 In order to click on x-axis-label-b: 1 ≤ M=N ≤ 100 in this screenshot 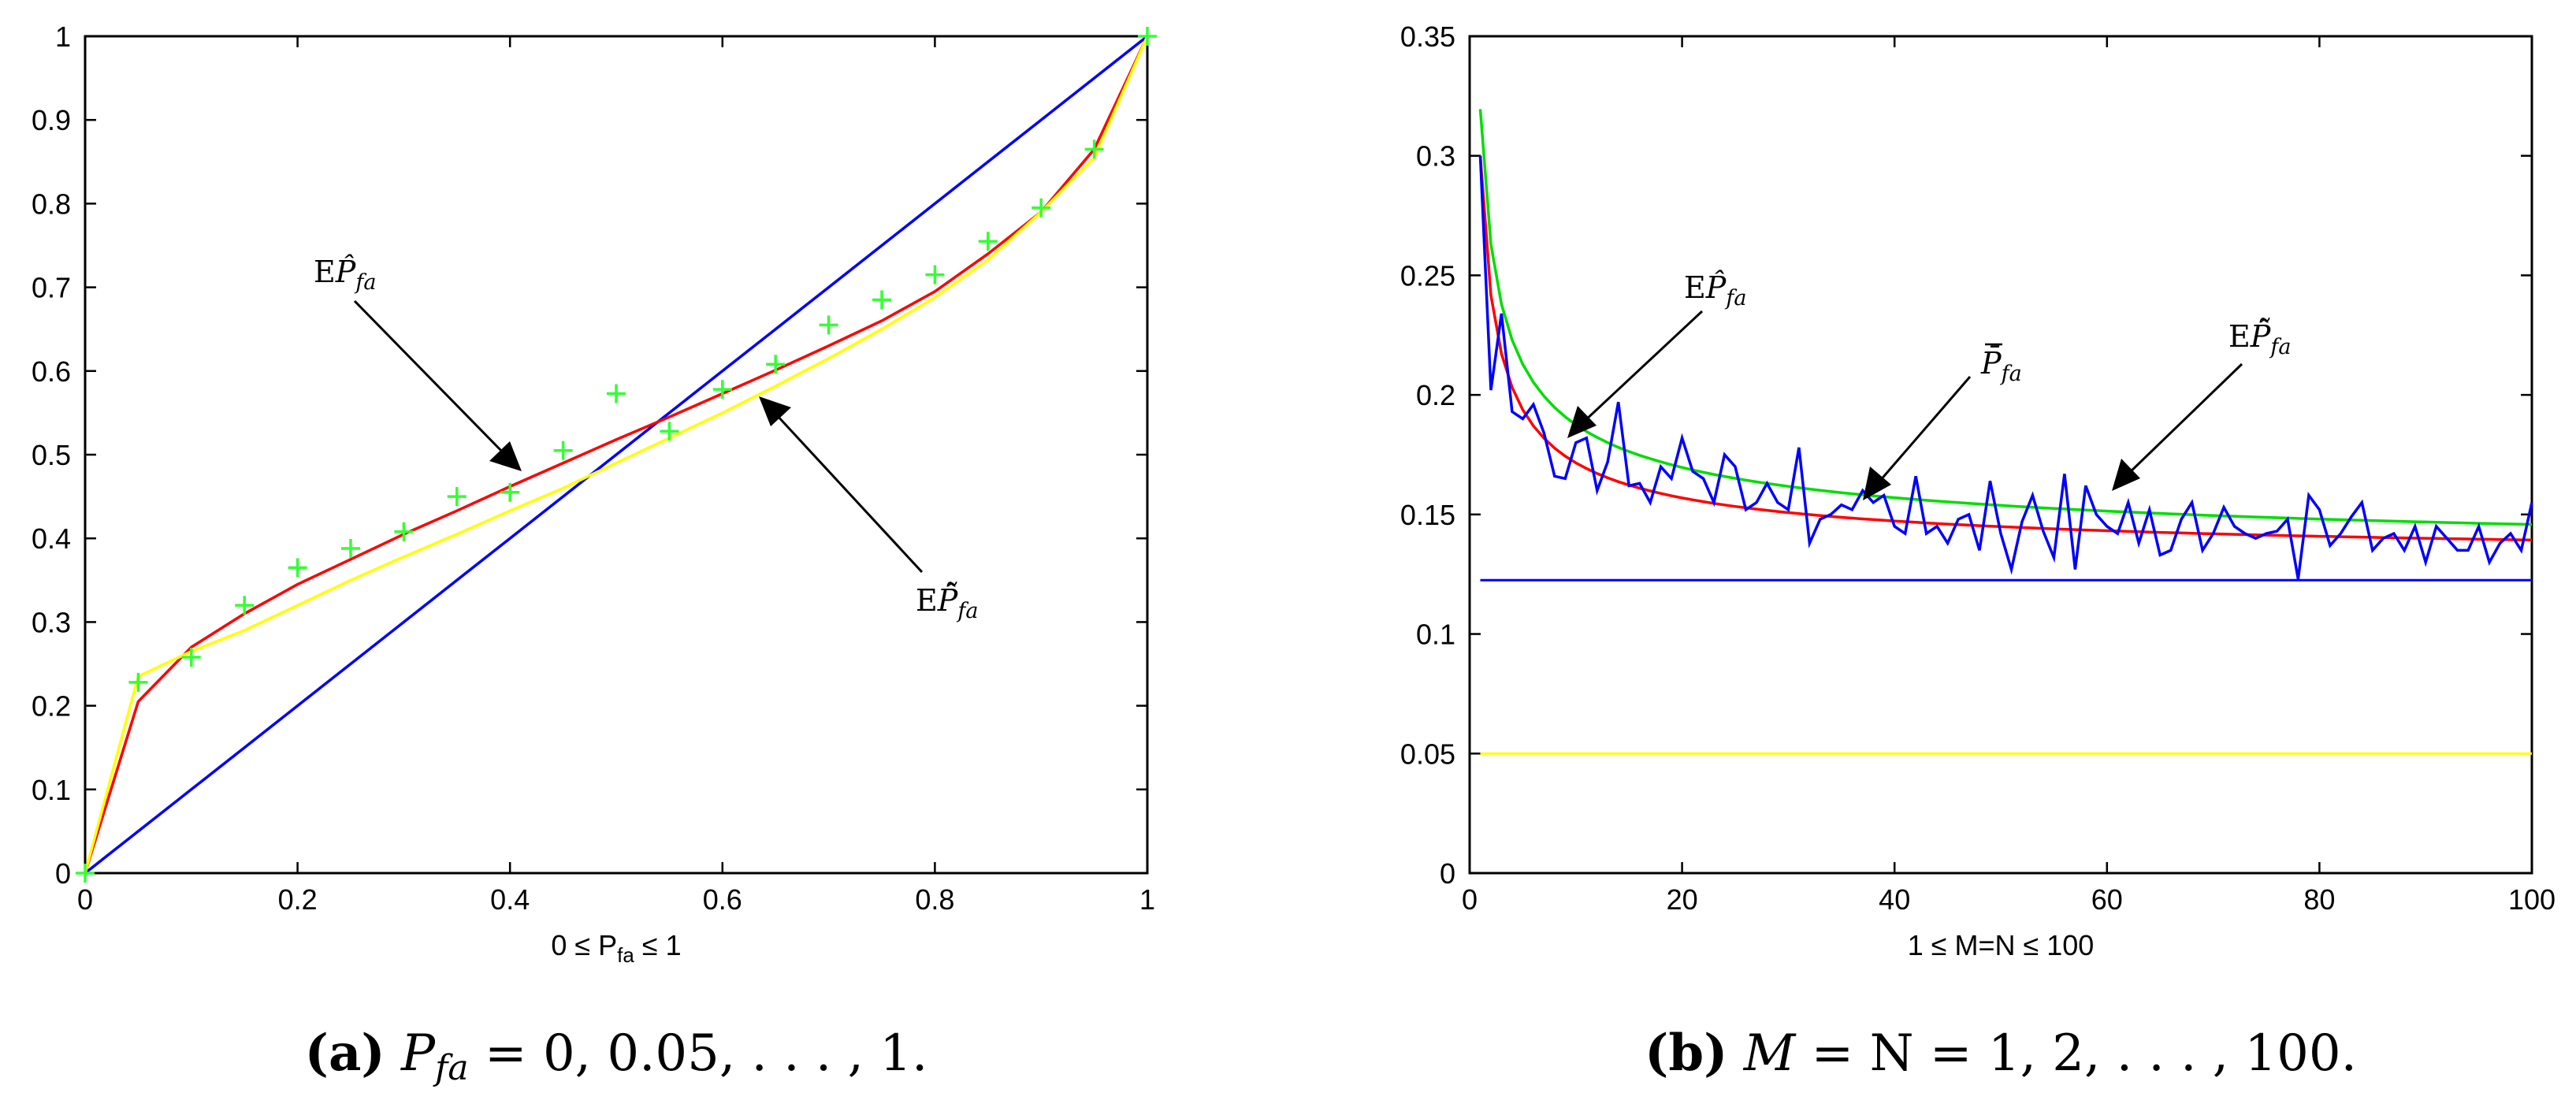, I will do `click(2001, 945)`.